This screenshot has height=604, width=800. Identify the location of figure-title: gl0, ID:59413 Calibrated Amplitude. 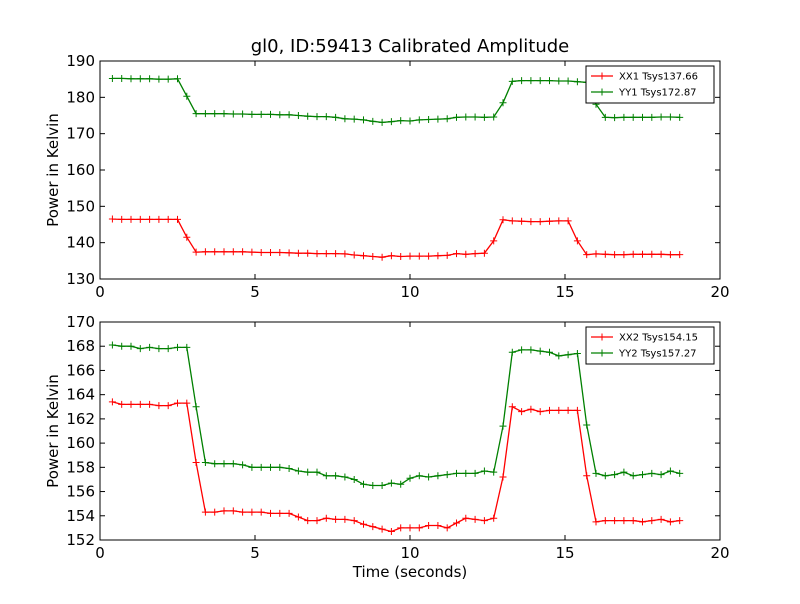
(410, 46).